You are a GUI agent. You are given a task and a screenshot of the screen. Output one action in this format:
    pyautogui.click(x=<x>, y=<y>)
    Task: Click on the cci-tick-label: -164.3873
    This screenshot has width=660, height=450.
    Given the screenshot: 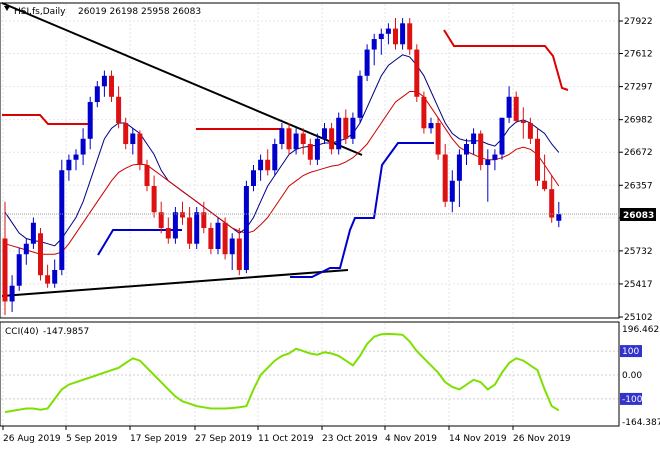 What is the action you would take?
    pyautogui.click(x=641, y=423)
    